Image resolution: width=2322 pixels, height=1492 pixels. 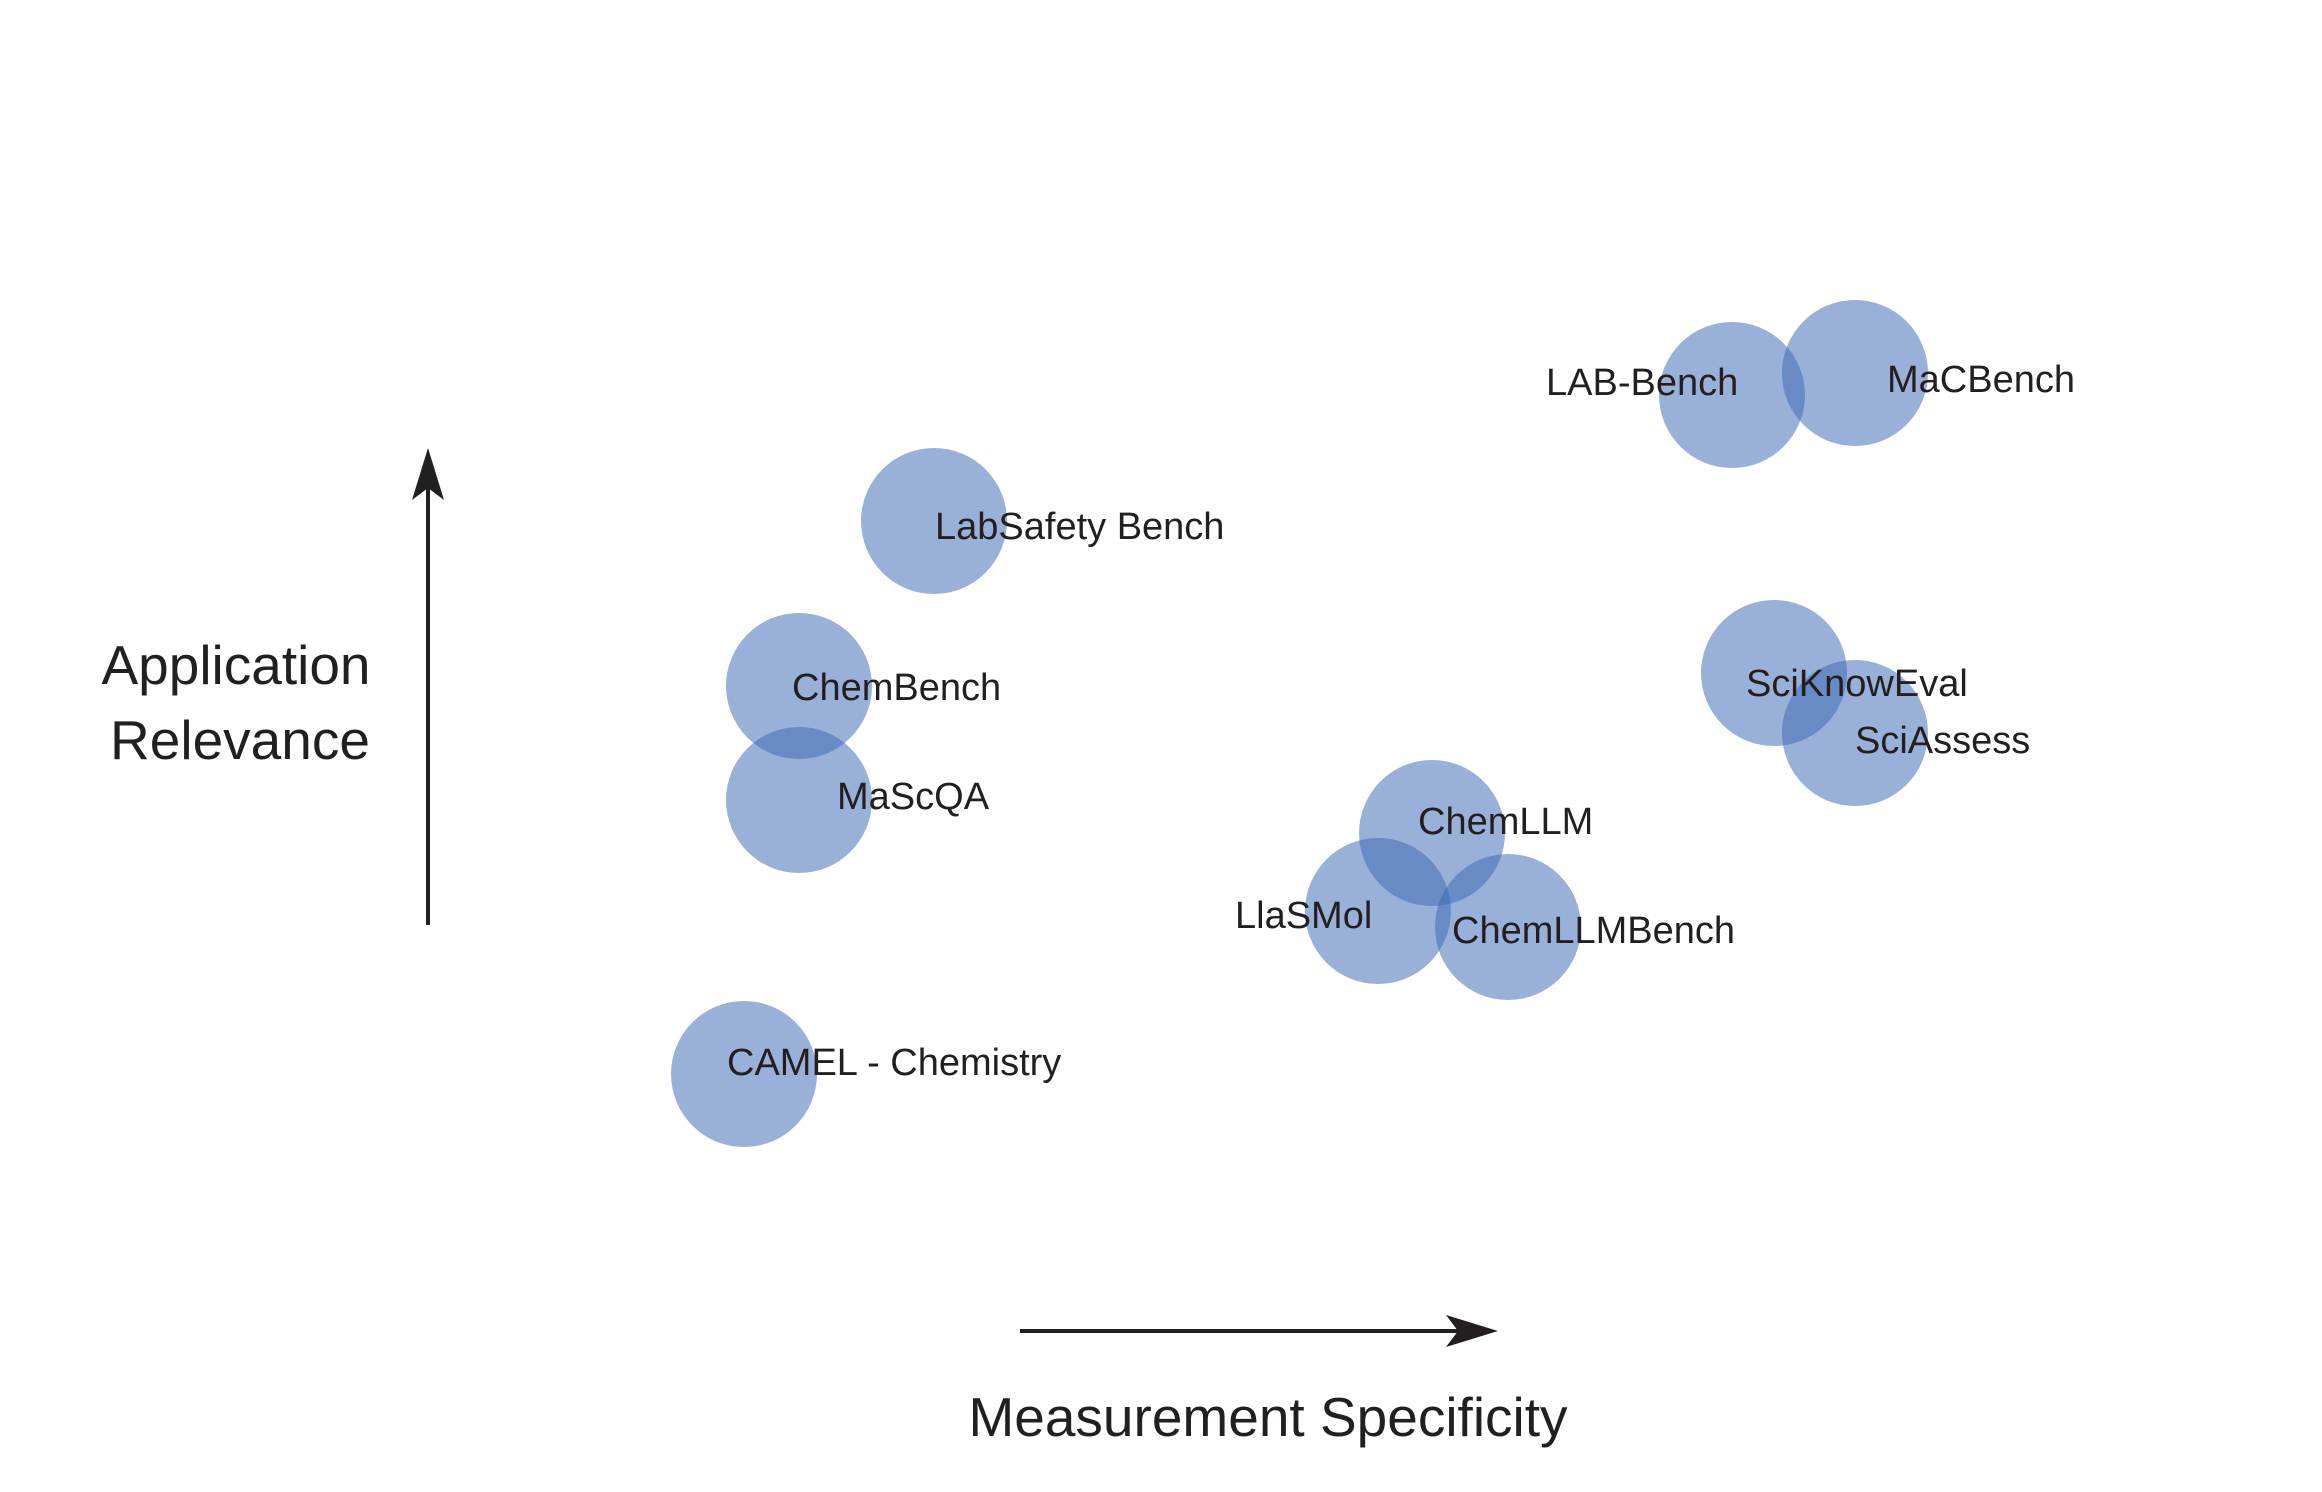 I want to click on y-axis-arrow, so click(x=428, y=686).